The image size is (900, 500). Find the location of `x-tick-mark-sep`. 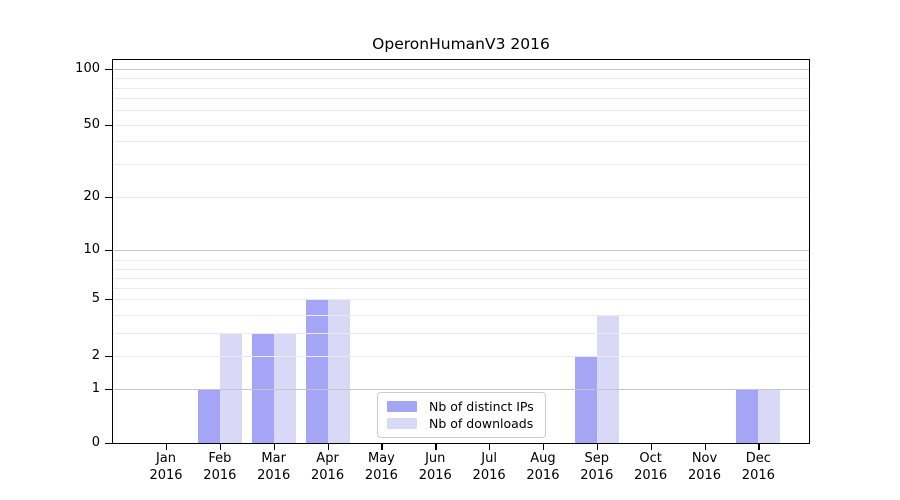

x-tick-mark-sep is located at coordinates (597, 447).